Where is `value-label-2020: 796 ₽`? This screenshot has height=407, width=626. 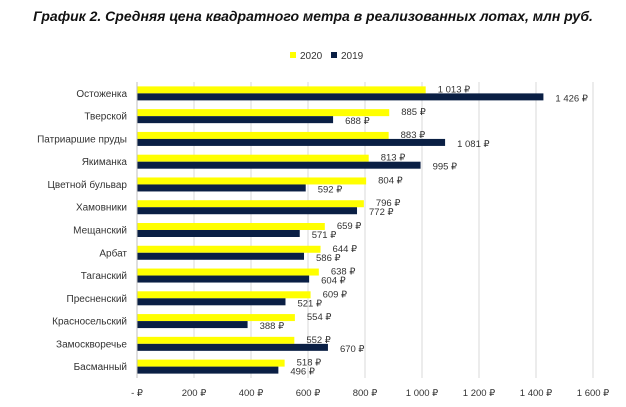
value-label-2020: 796 ₽ is located at coordinates (388, 203).